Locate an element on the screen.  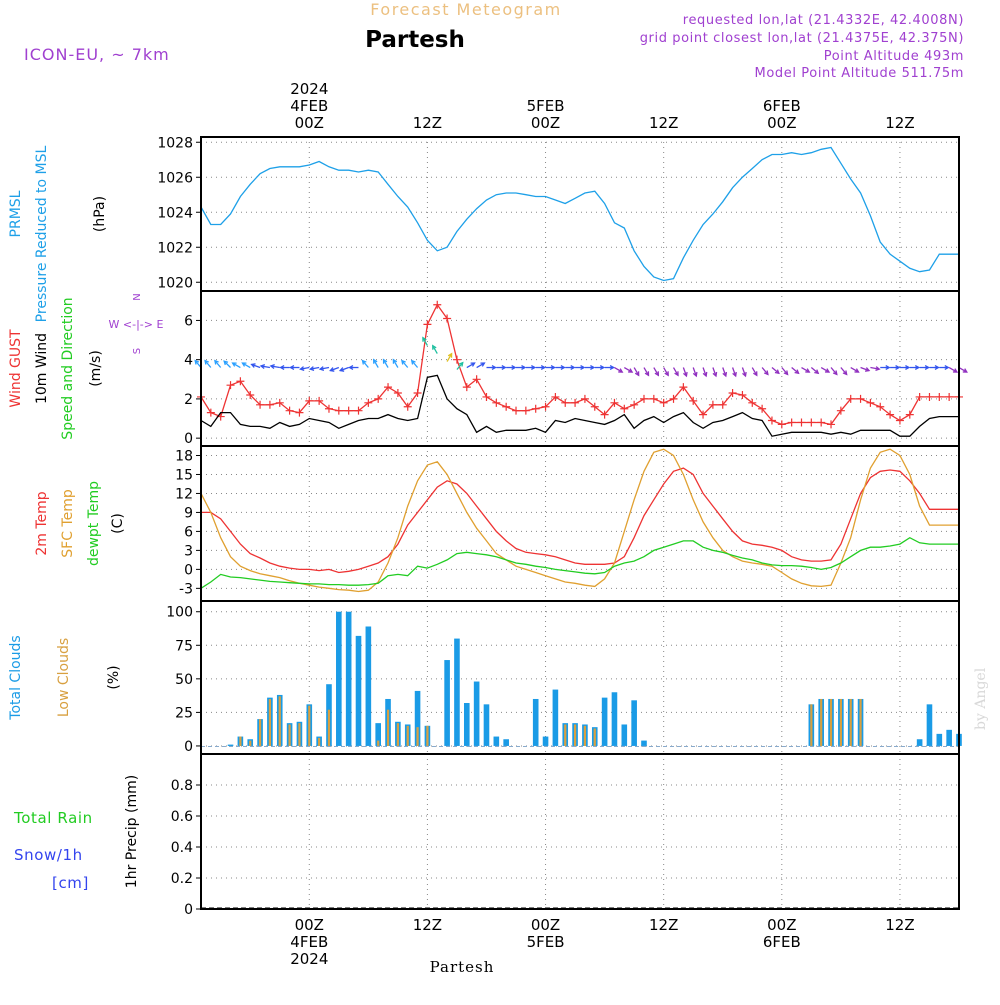
y-axis-title: (%) is located at coordinates (114, 677).